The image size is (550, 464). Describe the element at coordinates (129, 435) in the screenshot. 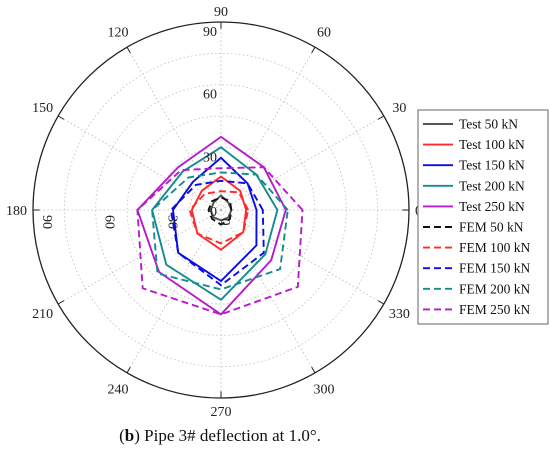

I see `caption-bold-label: b` at that location.